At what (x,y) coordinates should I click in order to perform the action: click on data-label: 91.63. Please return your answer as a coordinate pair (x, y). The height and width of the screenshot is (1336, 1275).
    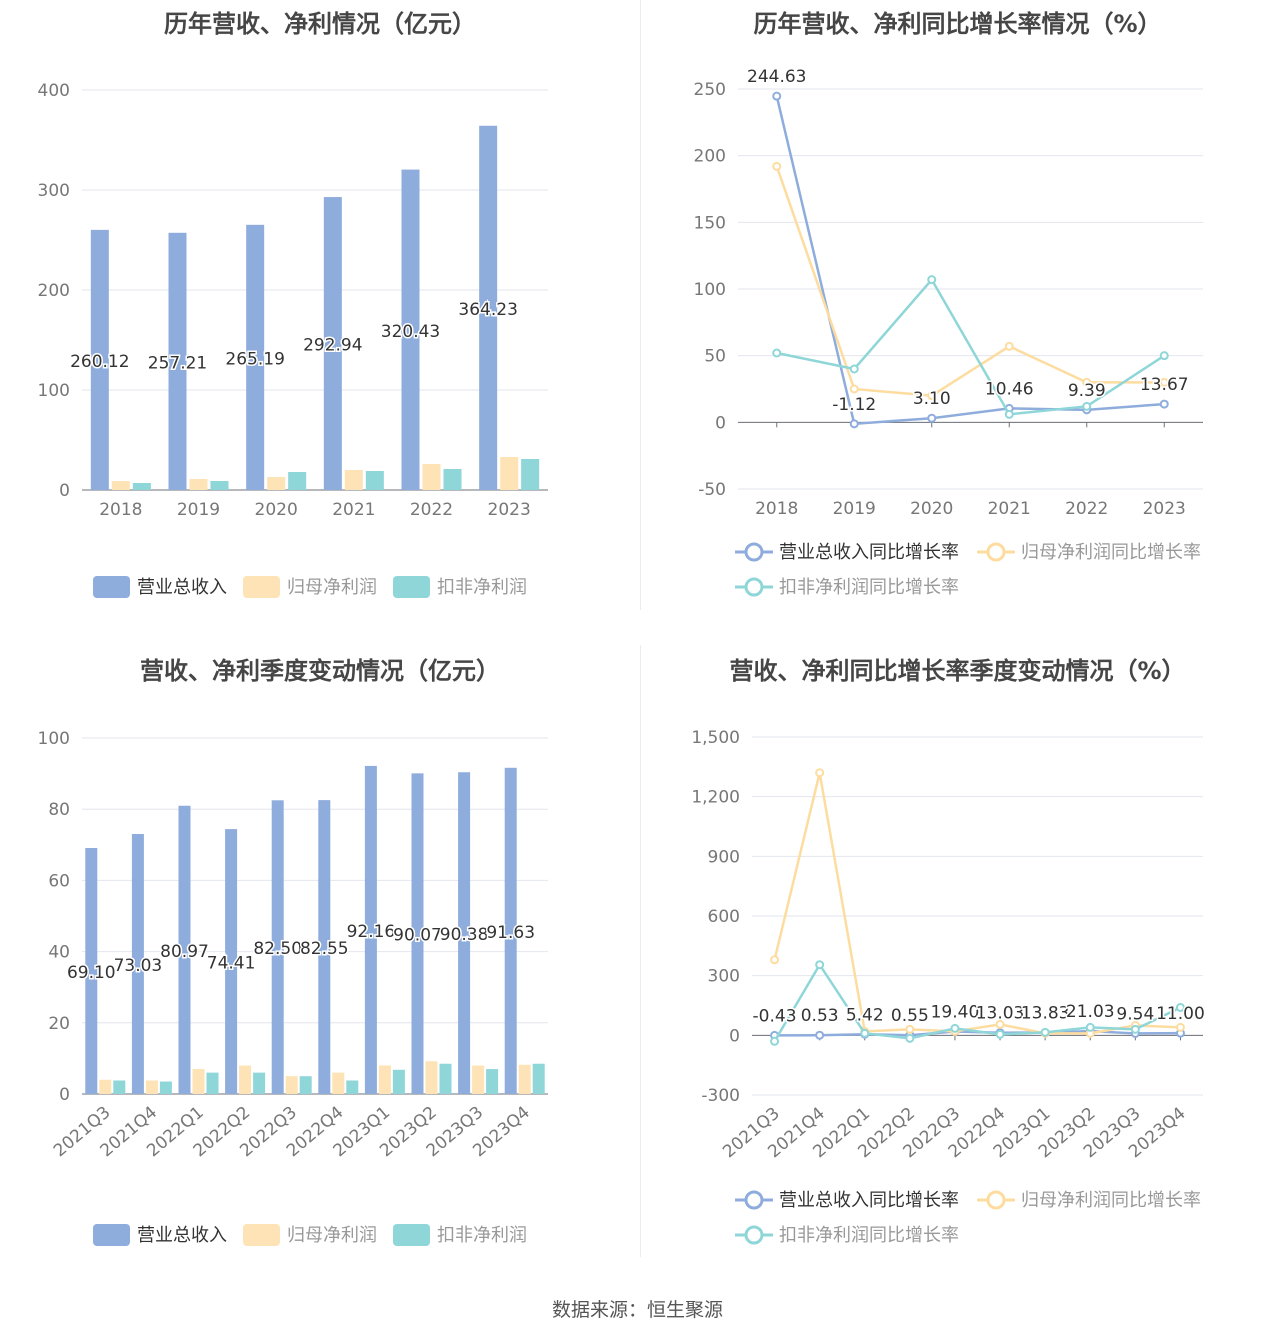
    Looking at the image, I should click on (510, 933).